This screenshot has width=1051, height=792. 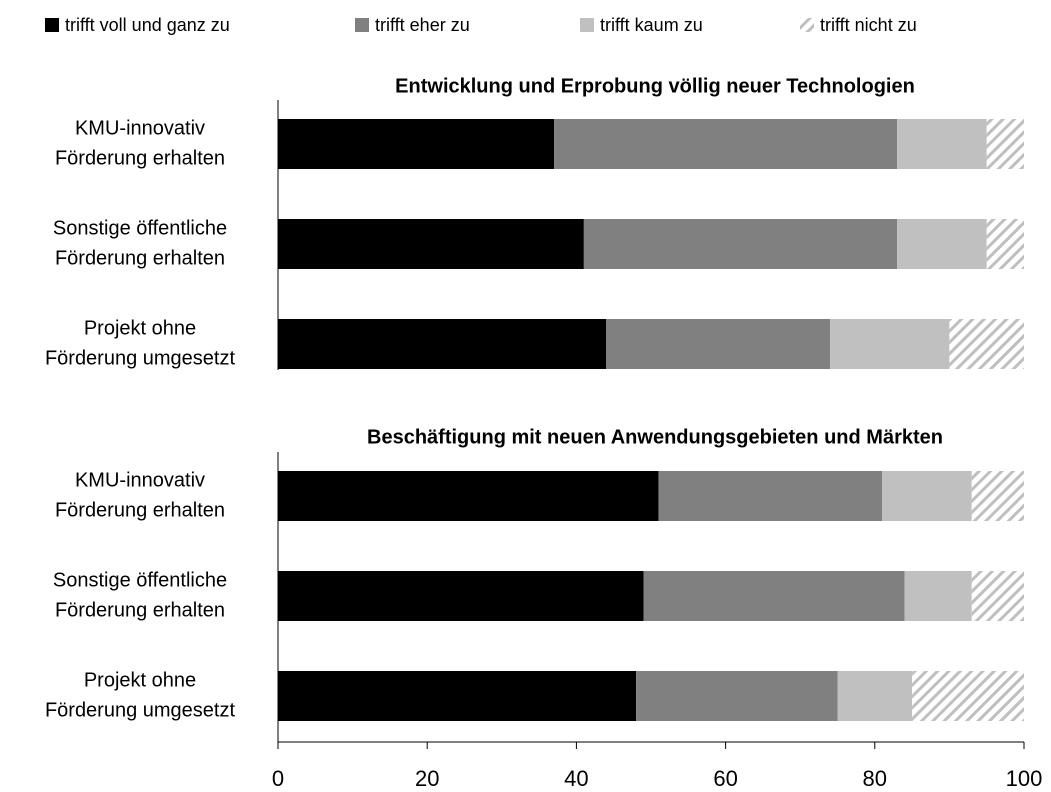 I want to click on legend-label: trifft voll und ganz zu, so click(x=147, y=25).